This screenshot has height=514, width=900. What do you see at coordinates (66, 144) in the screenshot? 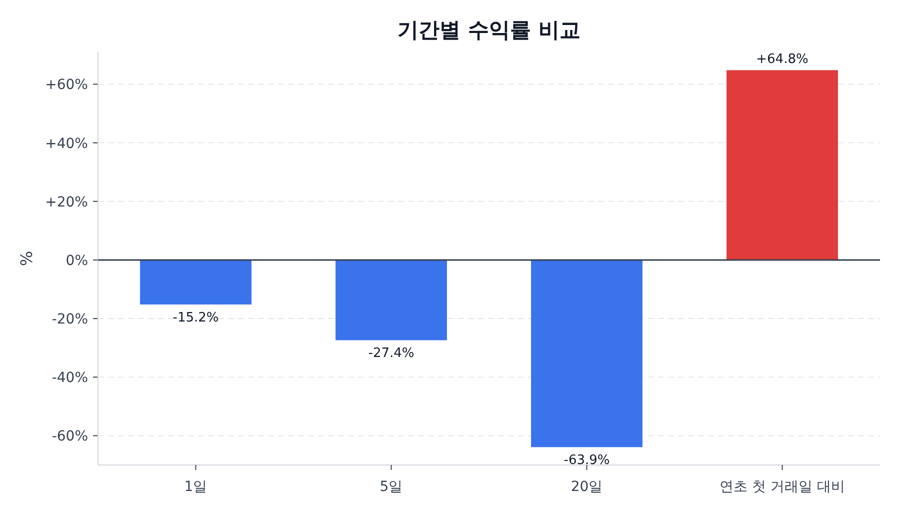
I see `y-tick-label: +40%` at bounding box center [66, 144].